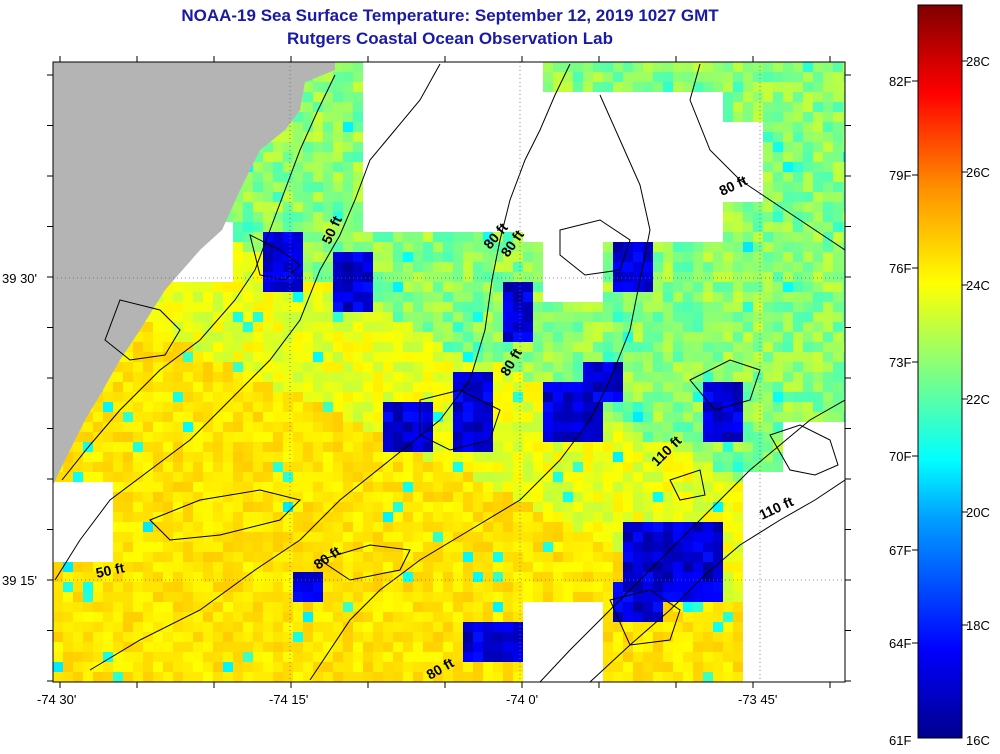  I want to click on colorbar-f-label: 61F, so click(900, 740).